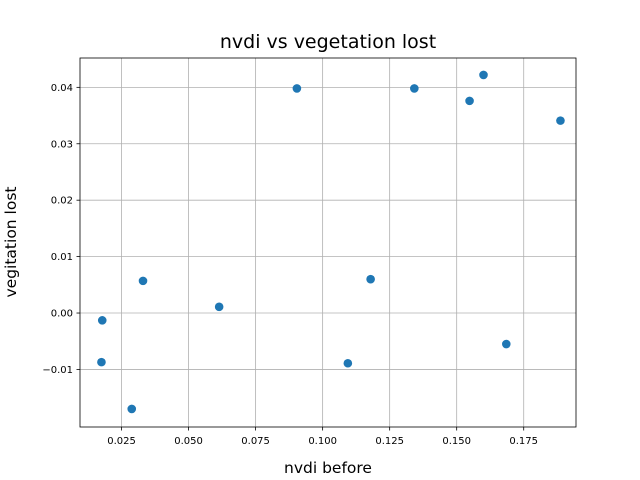 The image size is (640, 480). I want to click on x-tick-label: 0.150, so click(456, 441).